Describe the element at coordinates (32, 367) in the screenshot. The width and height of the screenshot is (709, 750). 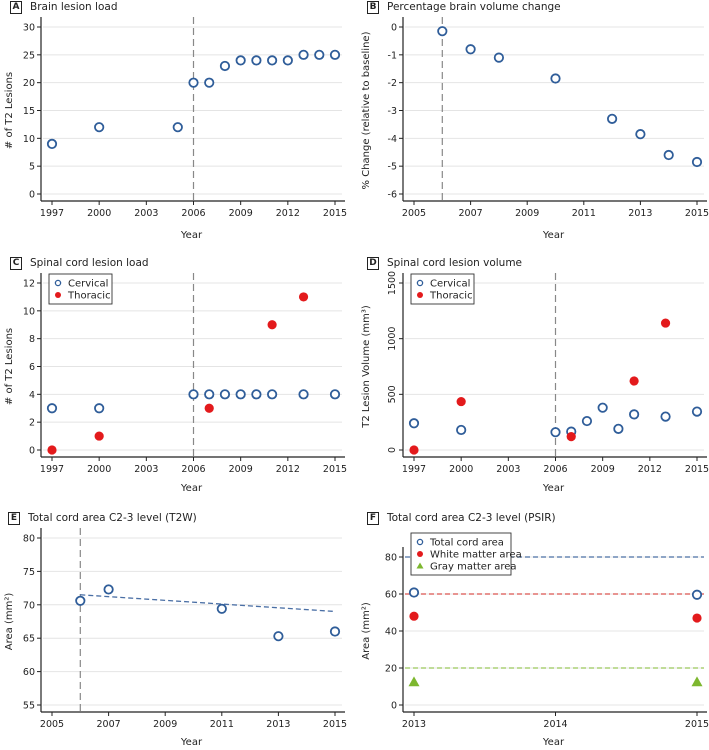
I see `y-tick-label: 6` at that location.